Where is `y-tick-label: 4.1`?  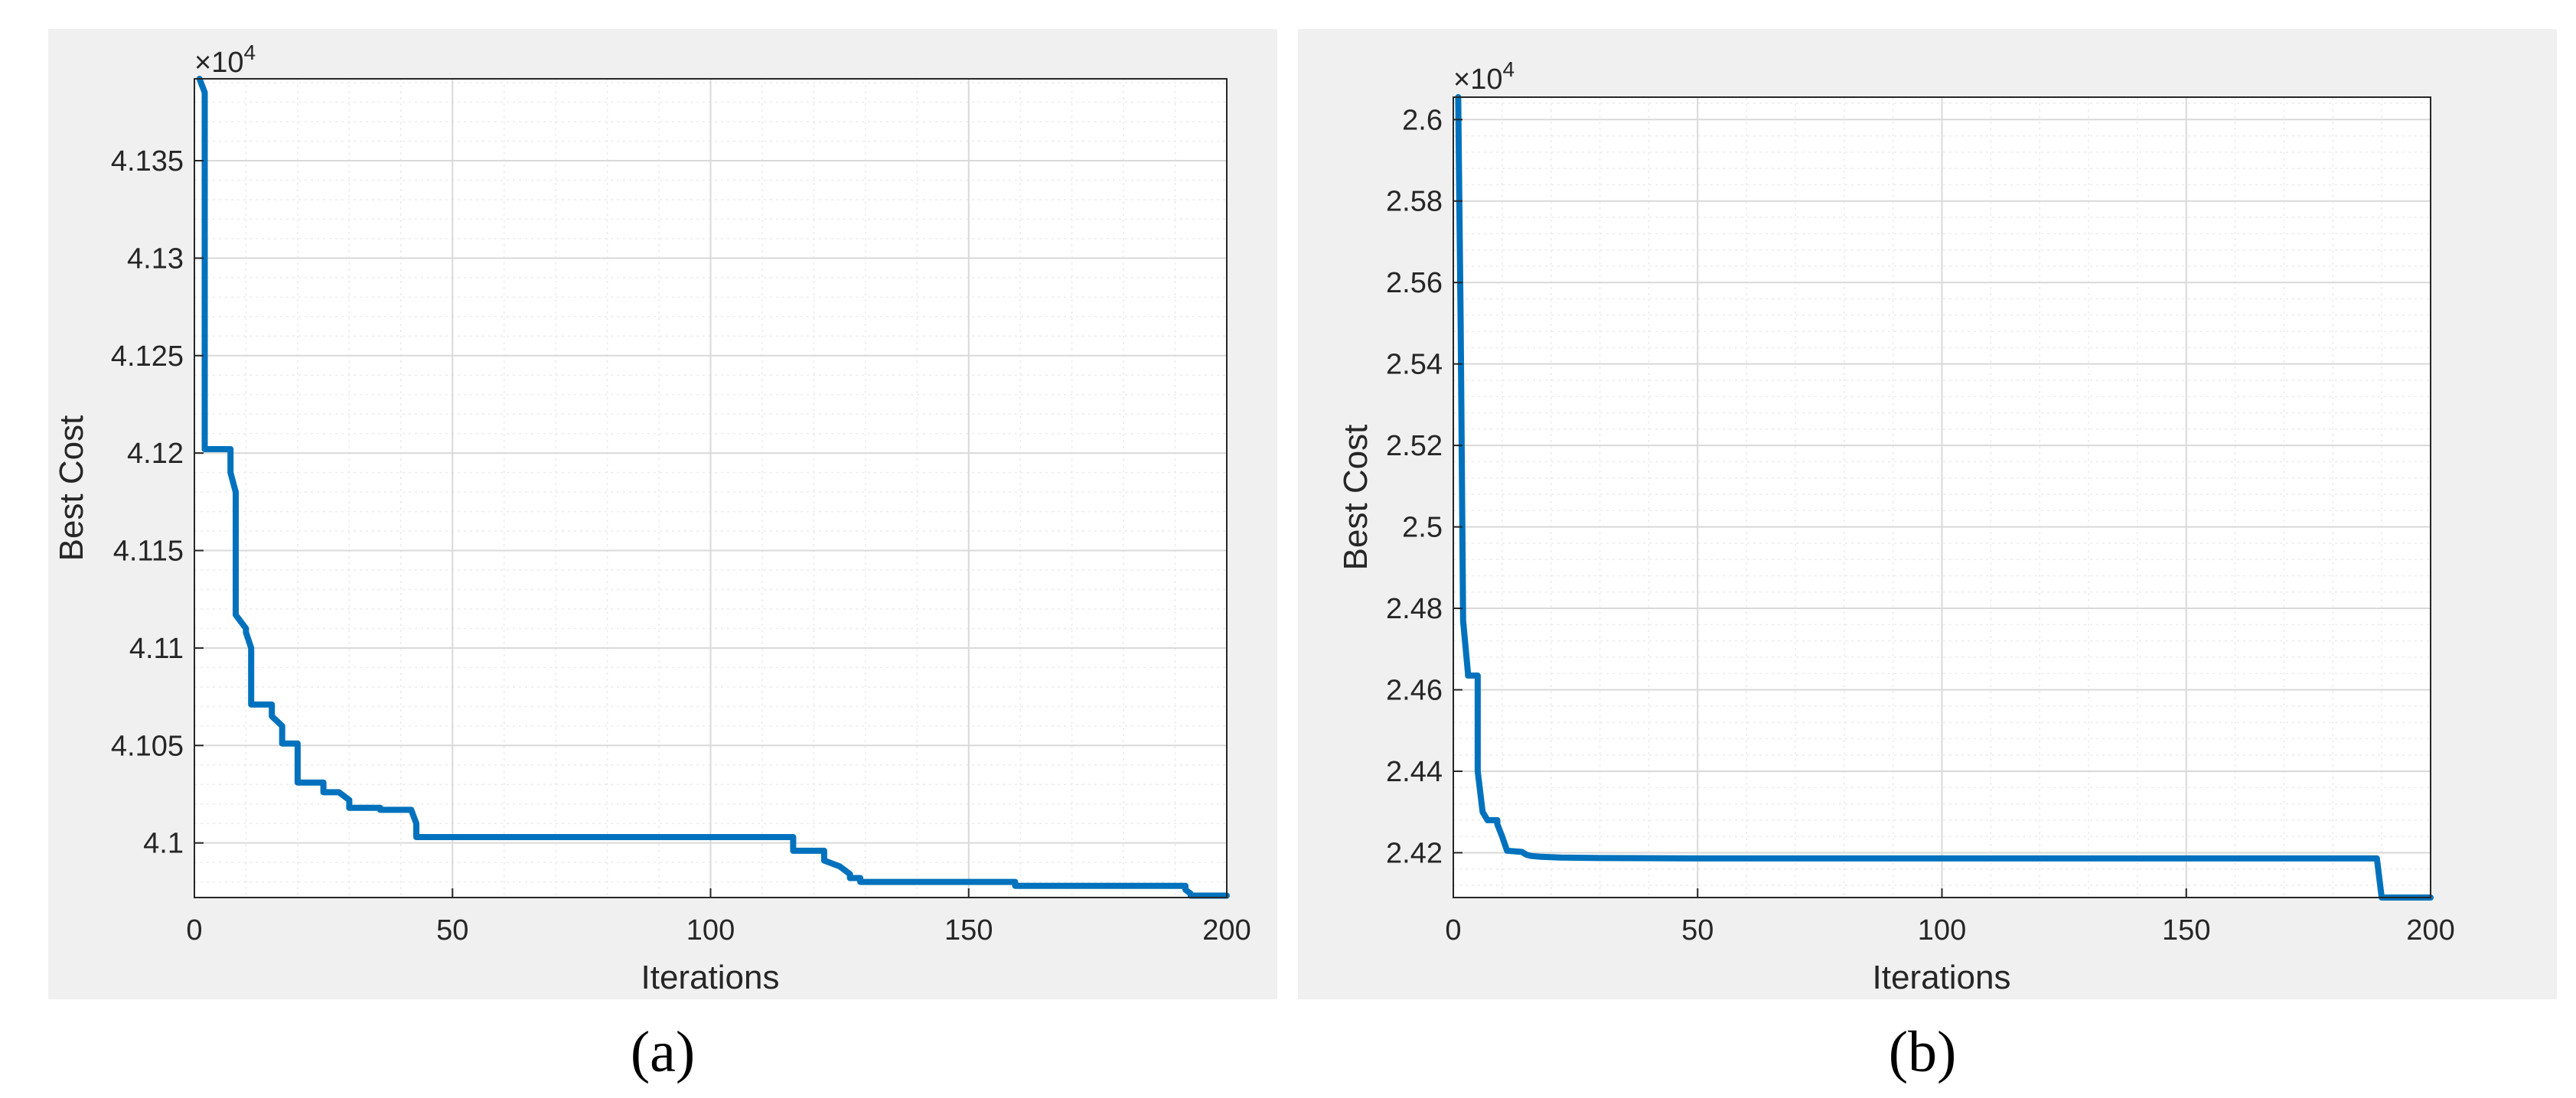
y-tick-label: 4.1 is located at coordinates (163, 844).